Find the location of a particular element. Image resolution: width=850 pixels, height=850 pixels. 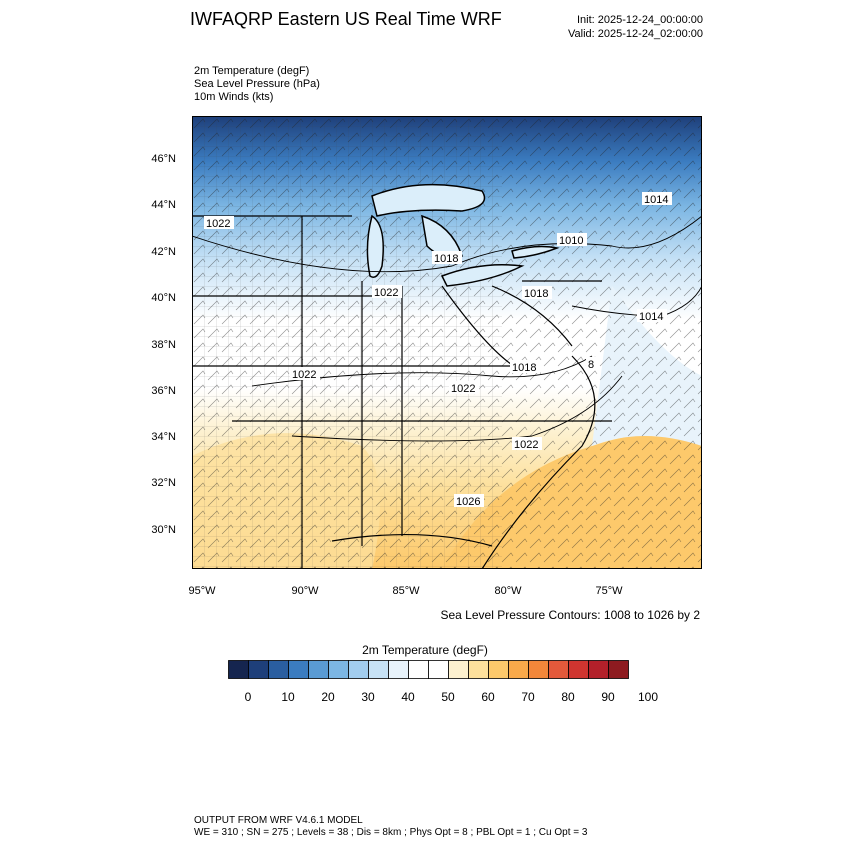

lat-label: 42°N is located at coordinates (163, 252).